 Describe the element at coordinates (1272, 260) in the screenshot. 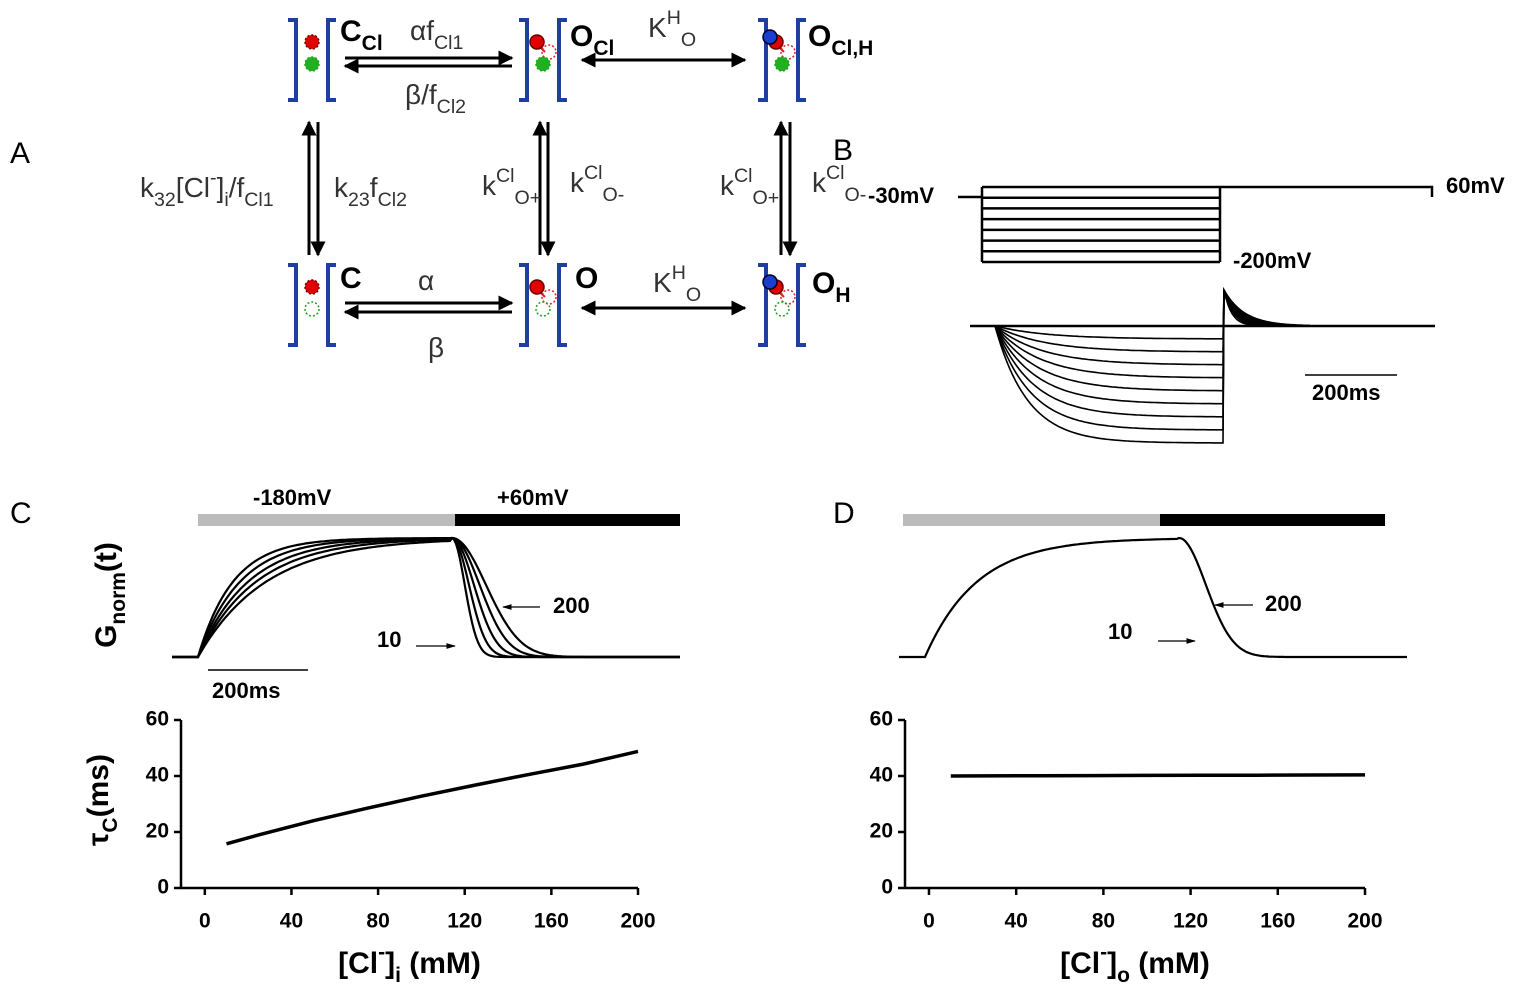

I see `voltage-label: -200mV` at that location.